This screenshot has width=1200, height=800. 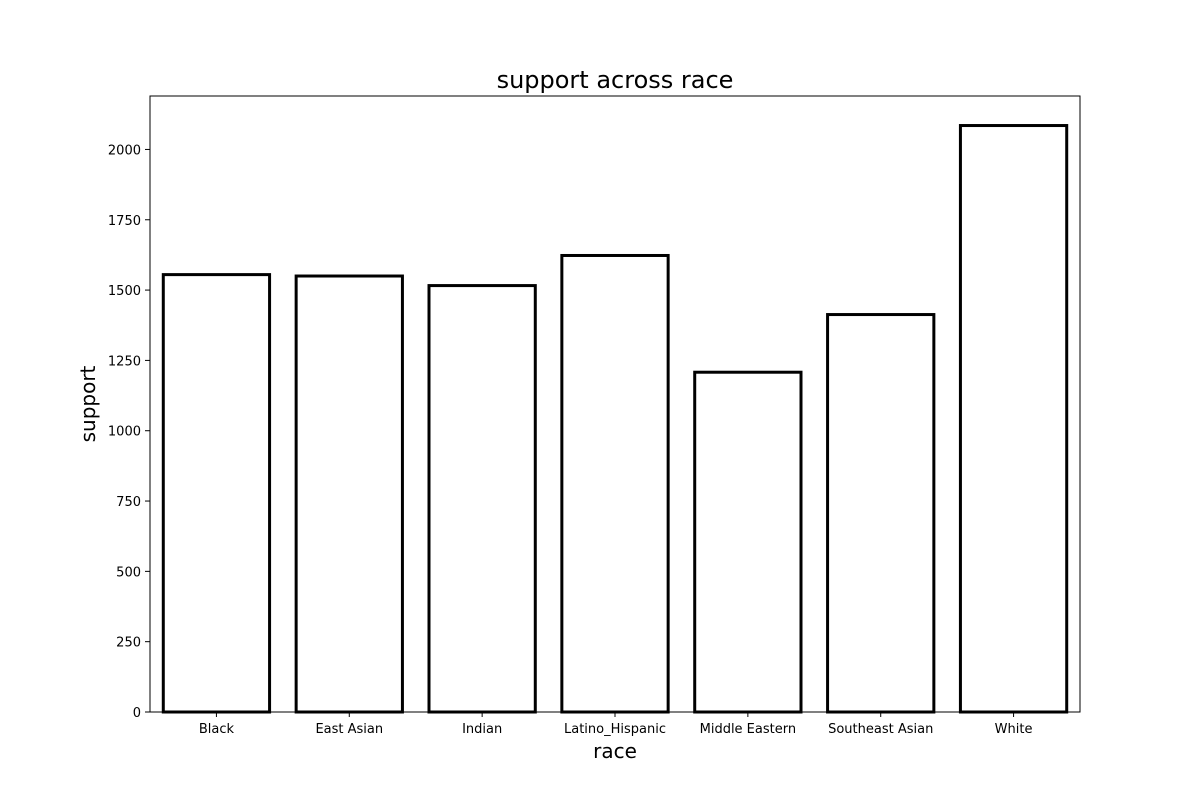 I want to click on bar-east-asian, so click(x=349, y=494).